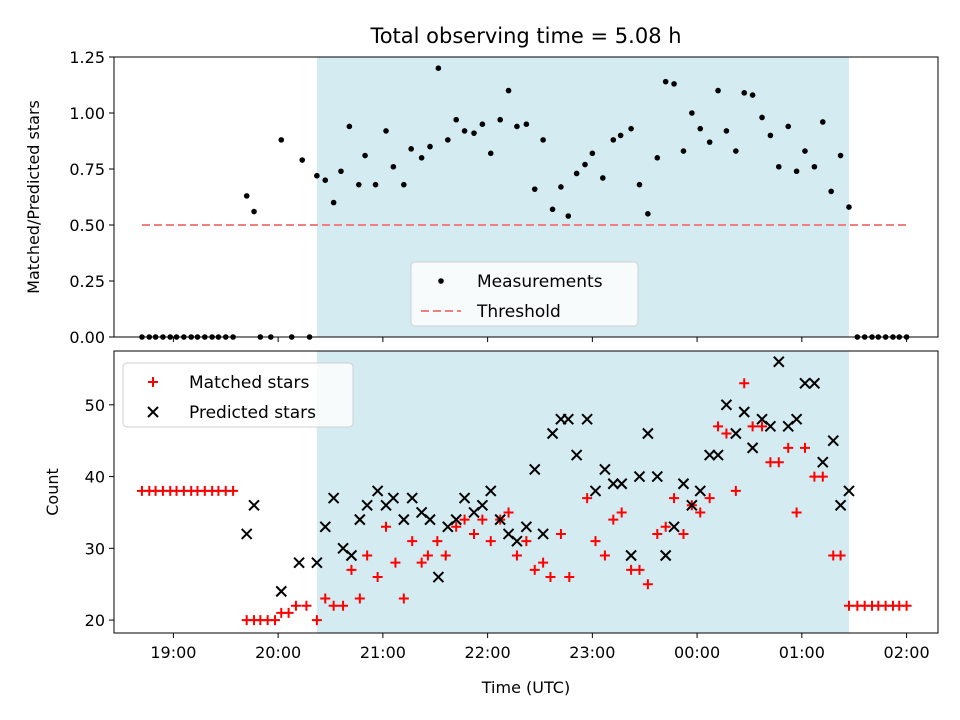 Image resolution: width=960 pixels, height=720 pixels. I want to click on legend-label: Measurements, so click(540, 282).